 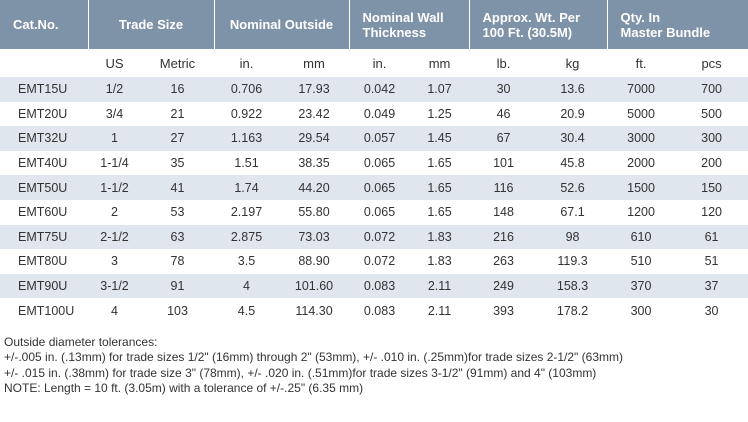 What do you see at coordinates (114, 114) in the screenshot?
I see `table-cell: 3/4` at bounding box center [114, 114].